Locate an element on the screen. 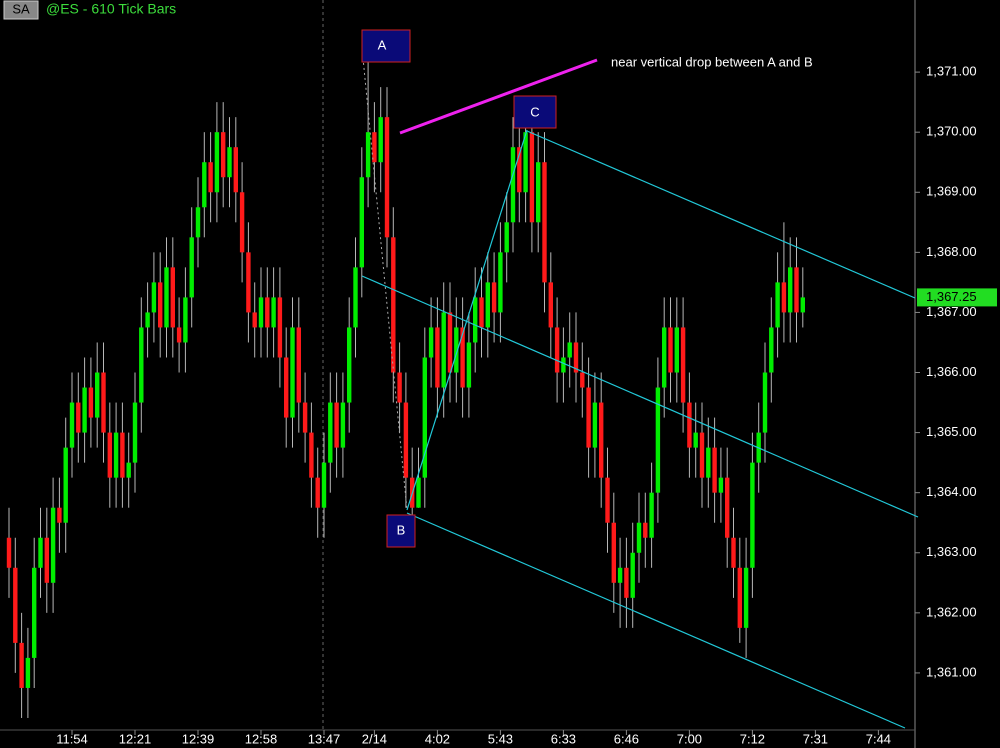 The width and height of the screenshot is (1000, 748). y-tick-label: 1,371.00 is located at coordinates (951, 71).